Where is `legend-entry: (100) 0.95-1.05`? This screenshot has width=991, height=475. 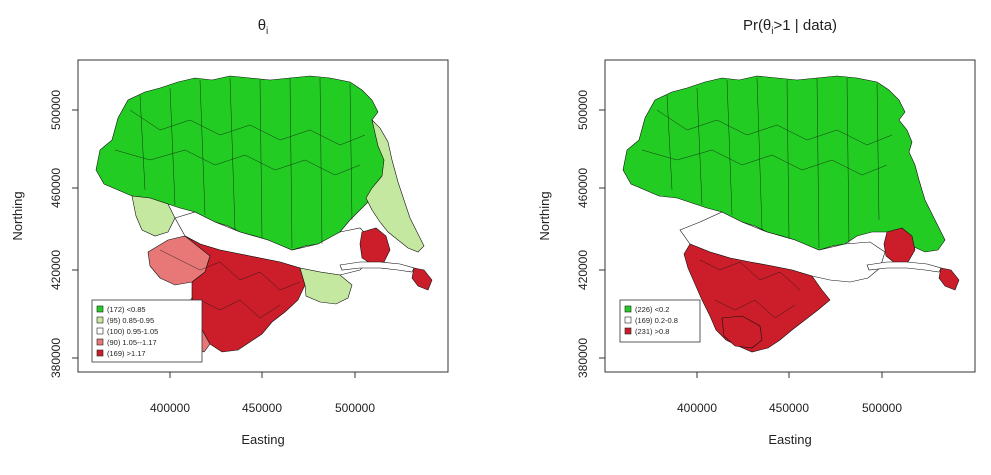 legend-entry: (100) 0.95-1.05 is located at coordinates (132, 331).